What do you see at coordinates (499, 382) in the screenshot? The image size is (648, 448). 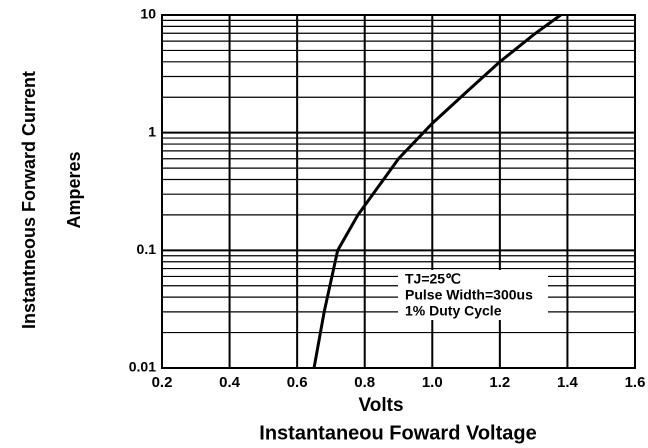 I see `x-tick-label: 1.2` at bounding box center [499, 382].